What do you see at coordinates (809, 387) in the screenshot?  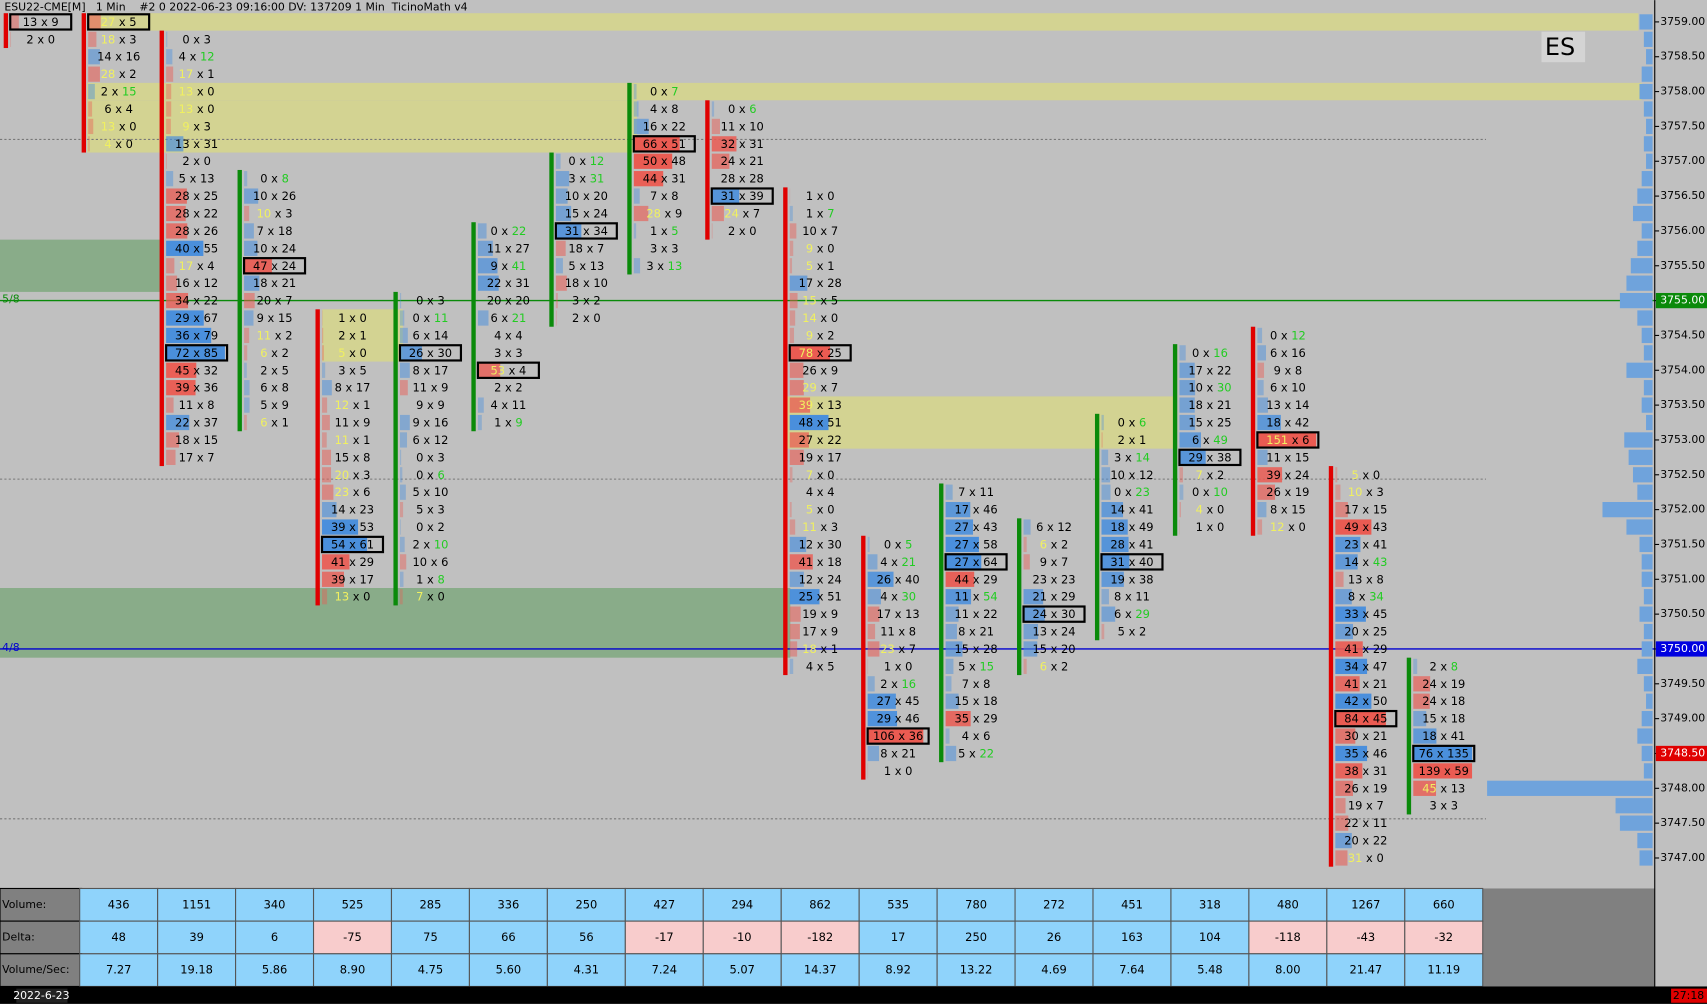 I see `cell-number: 29` at bounding box center [809, 387].